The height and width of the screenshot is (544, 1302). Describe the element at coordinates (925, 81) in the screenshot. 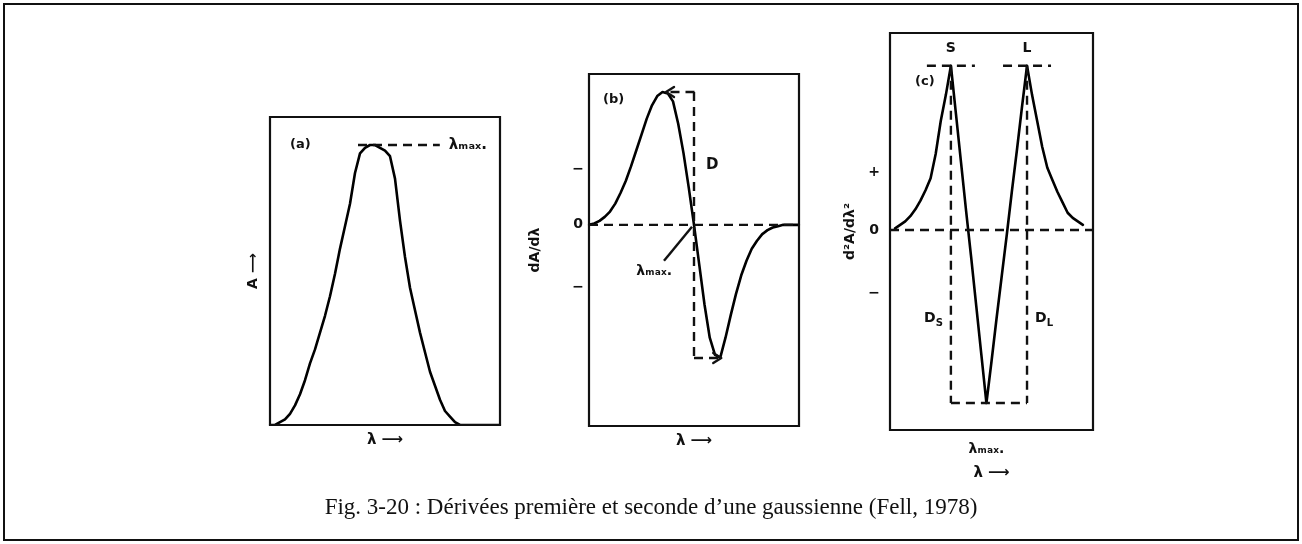

I see `text: (c)` at that location.